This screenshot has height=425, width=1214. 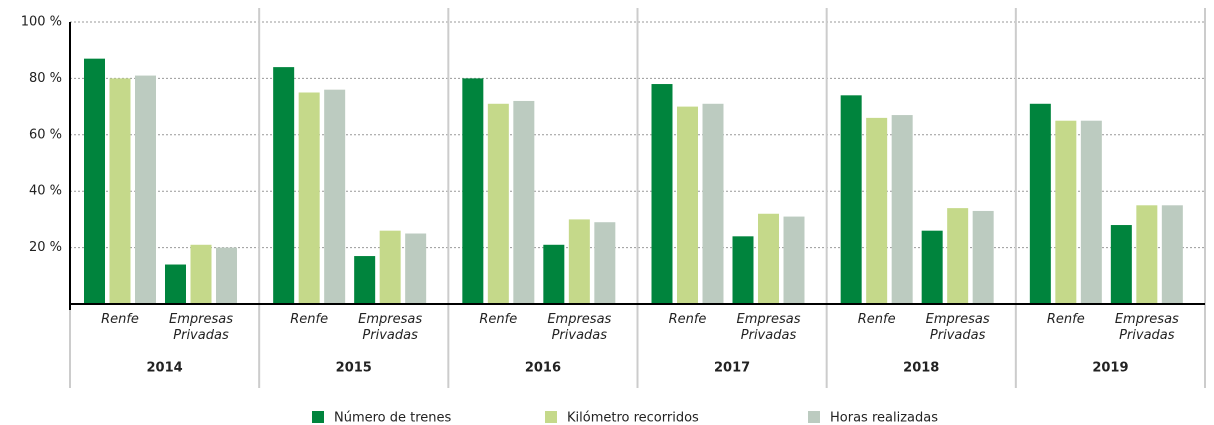 I want to click on y-tick-label: 60 %, so click(x=45, y=134).